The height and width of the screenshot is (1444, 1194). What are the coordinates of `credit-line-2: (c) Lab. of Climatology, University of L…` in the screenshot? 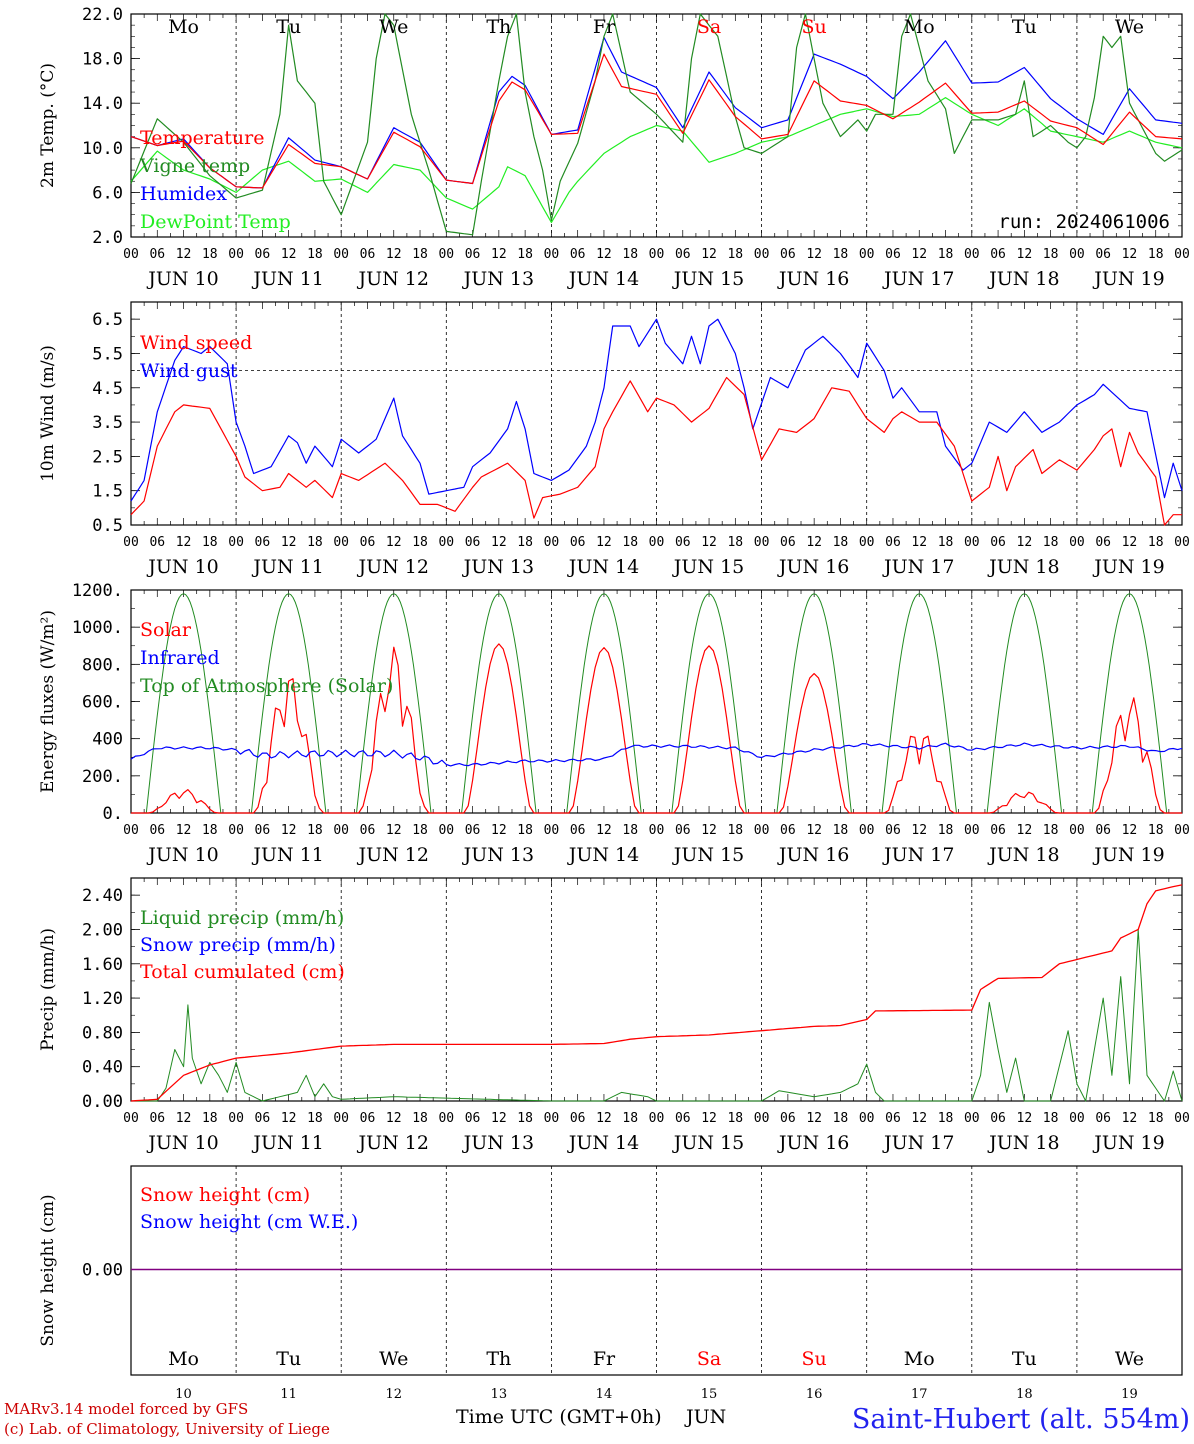 It's located at (167, 1429).